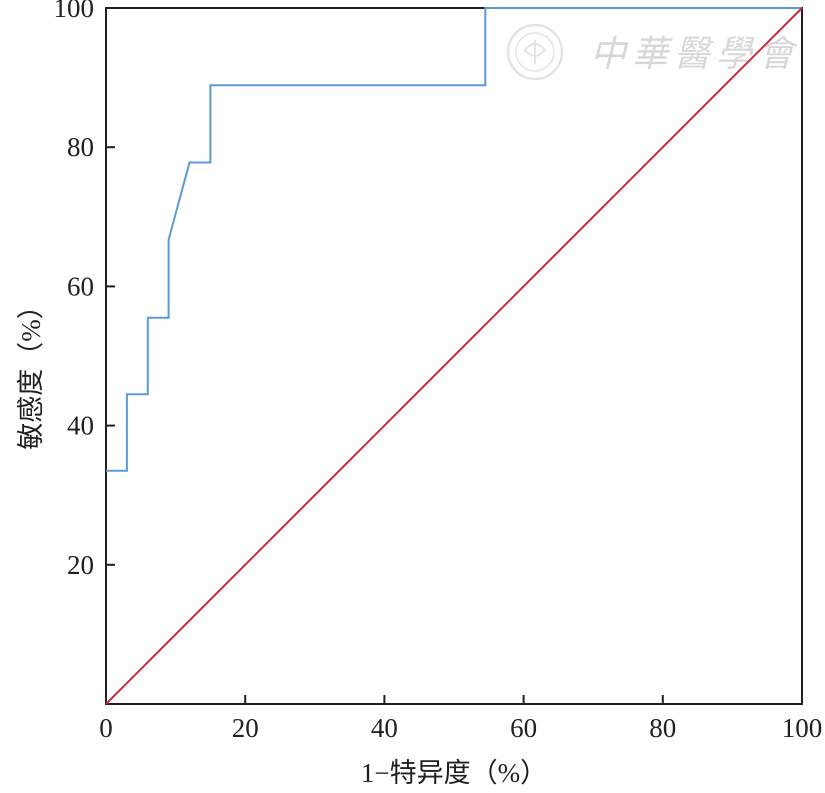  Describe the element at coordinates (31, 371) in the screenshot. I see `y-axis-label: 敏感度（%）` at that location.